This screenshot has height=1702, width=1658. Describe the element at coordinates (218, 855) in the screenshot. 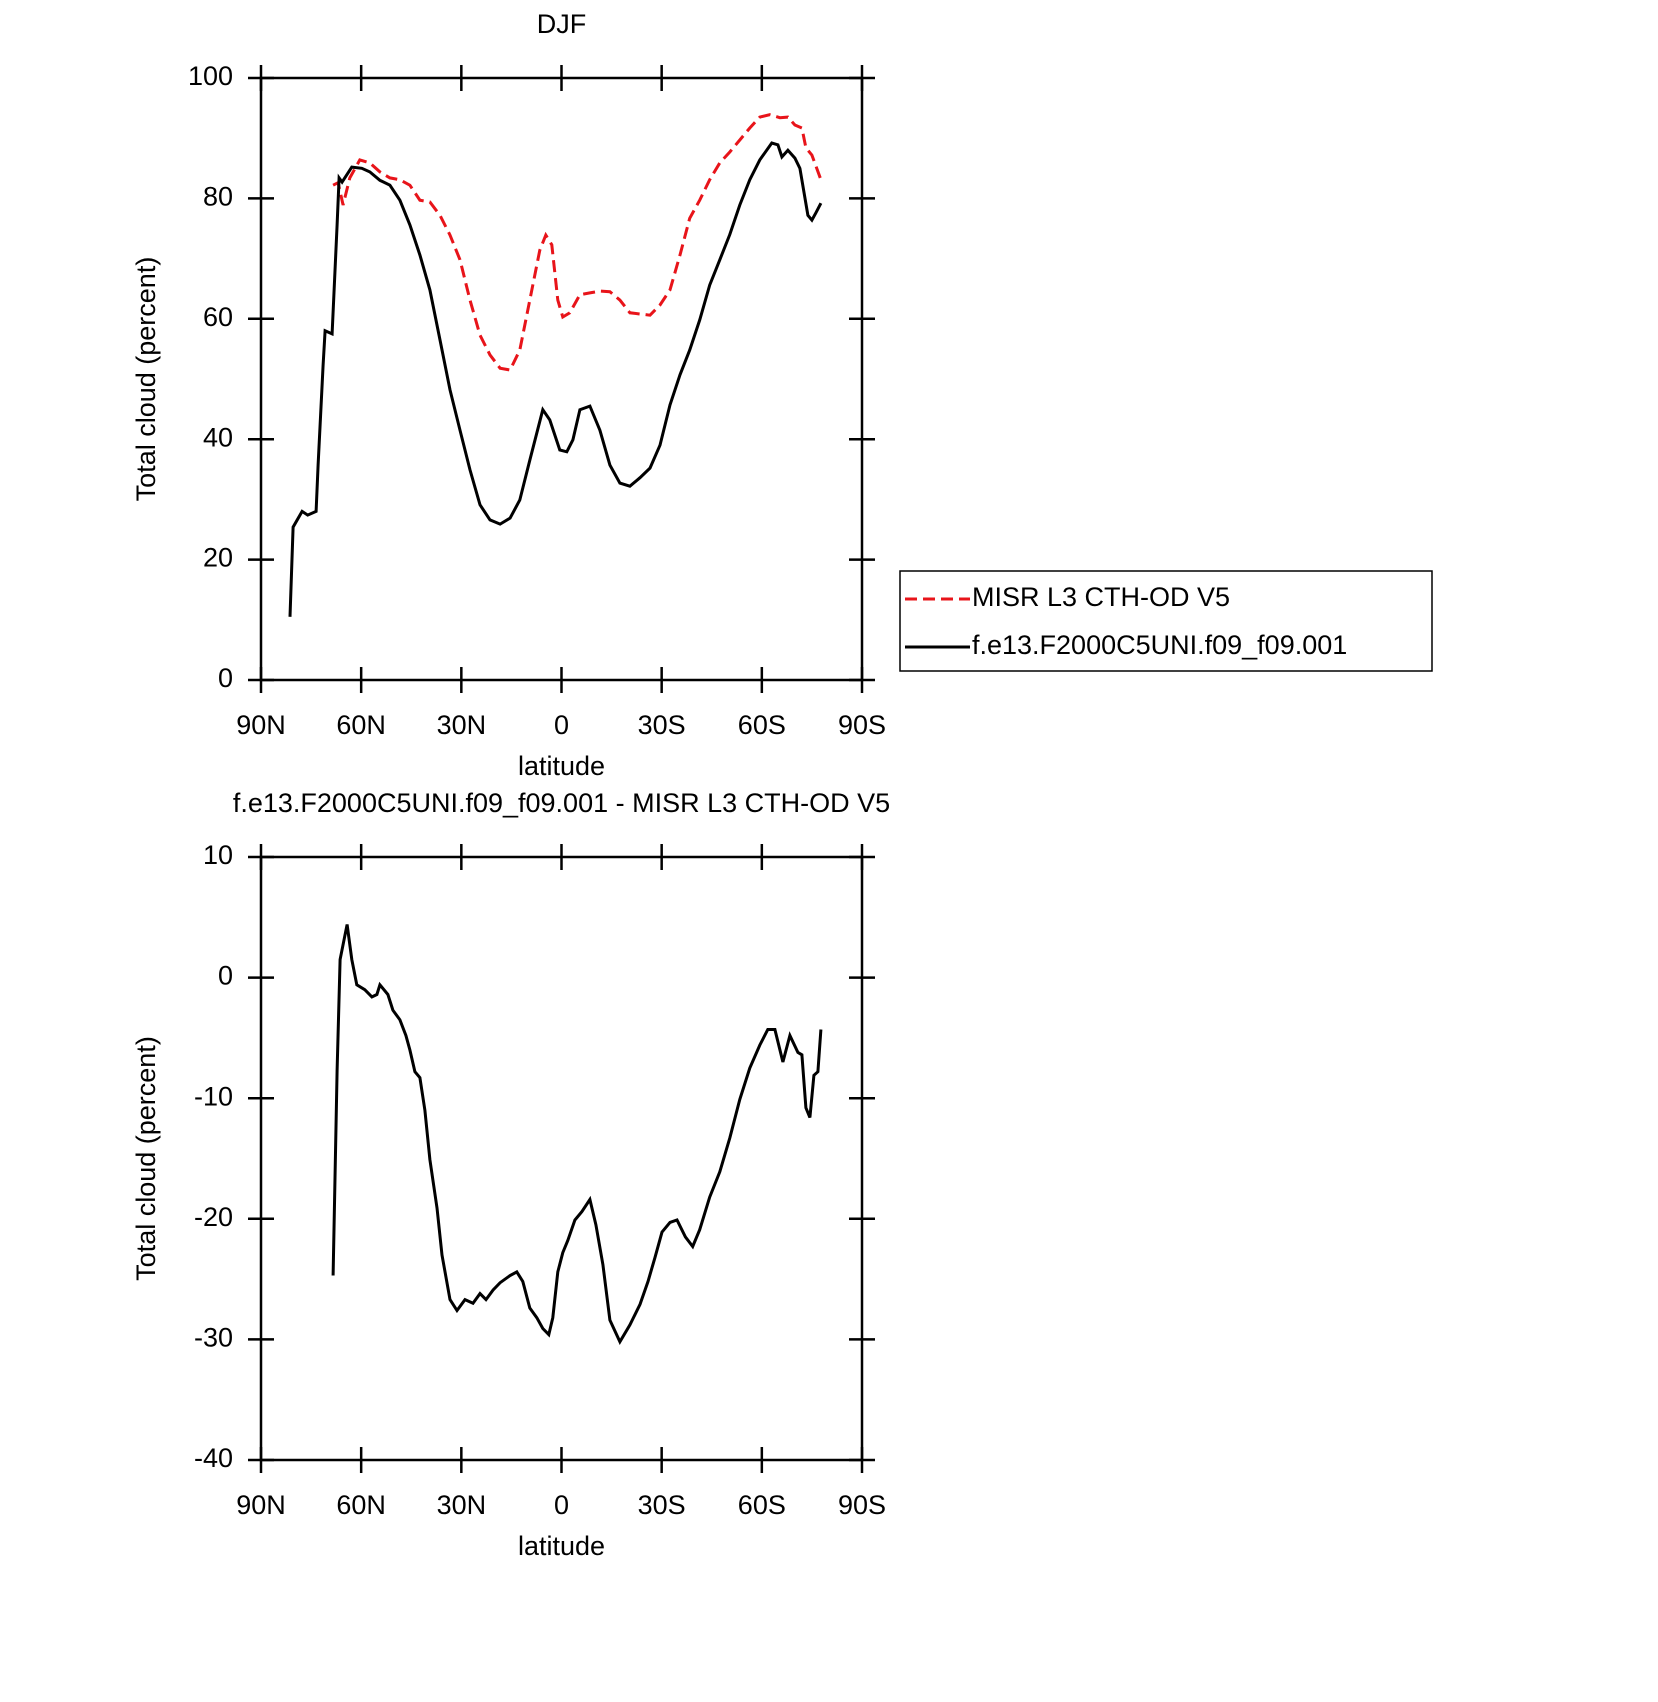

I see `y-tick-label: 10` at that location.